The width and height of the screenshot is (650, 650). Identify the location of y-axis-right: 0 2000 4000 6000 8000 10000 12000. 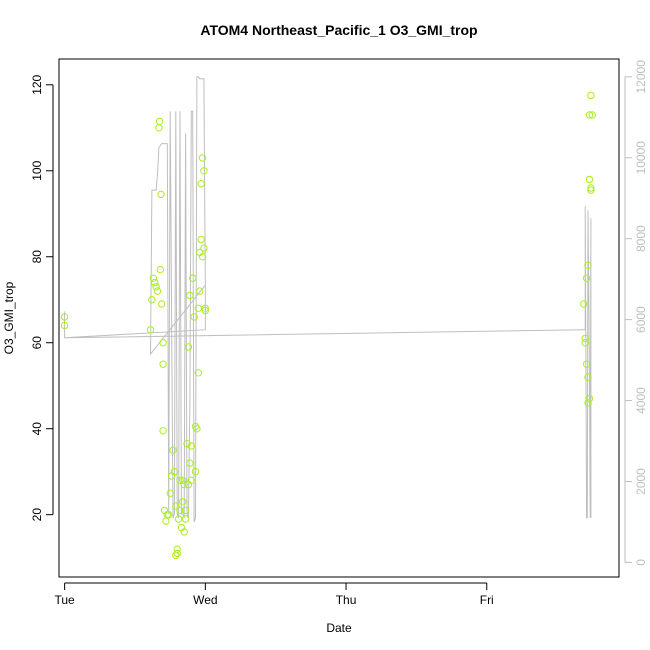
(636, 313).